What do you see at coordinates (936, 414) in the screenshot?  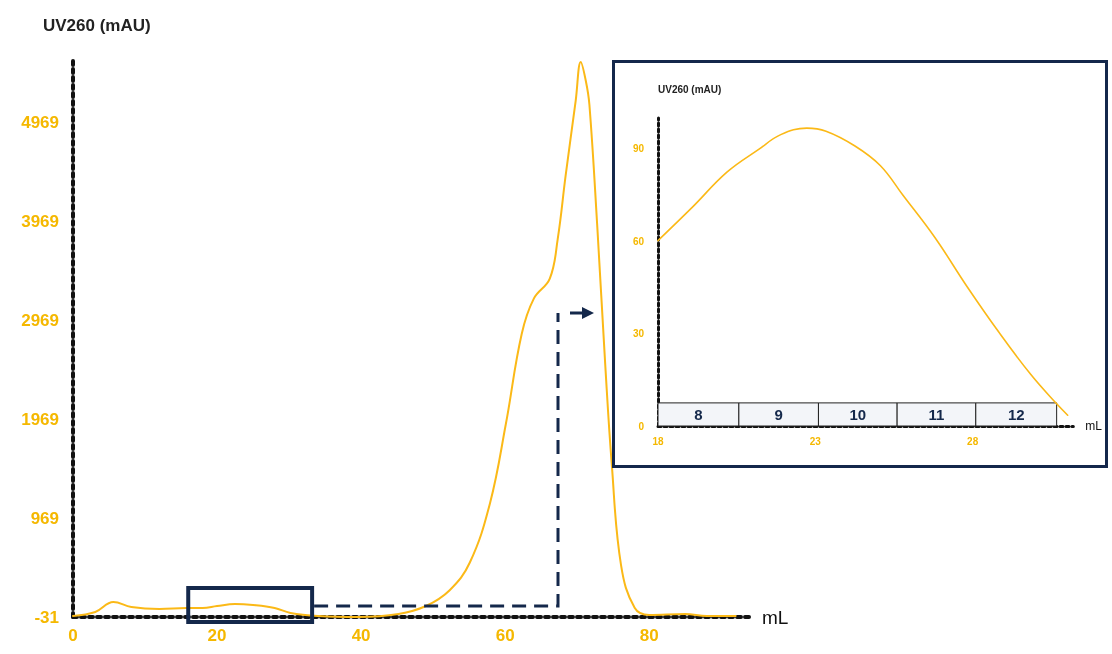 I see `band-label: 11` at bounding box center [936, 414].